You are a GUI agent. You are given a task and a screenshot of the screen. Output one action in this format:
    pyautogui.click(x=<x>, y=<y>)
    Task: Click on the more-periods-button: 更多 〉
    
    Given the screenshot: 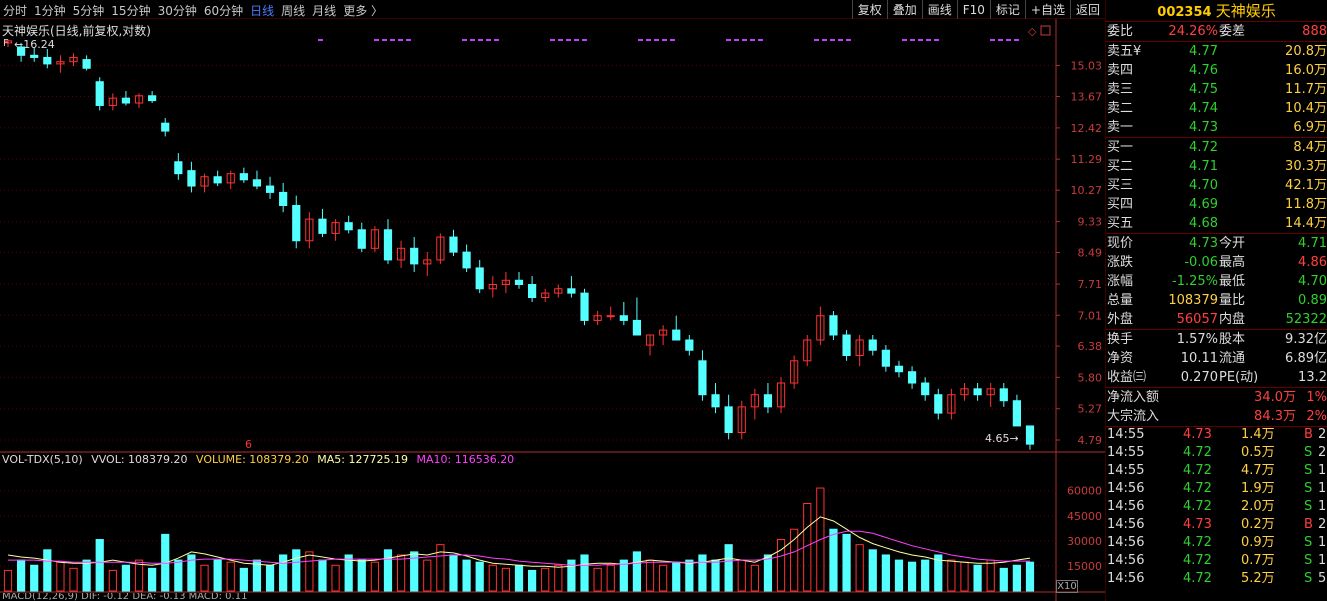 What is the action you would take?
    pyautogui.click(x=363, y=11)
    